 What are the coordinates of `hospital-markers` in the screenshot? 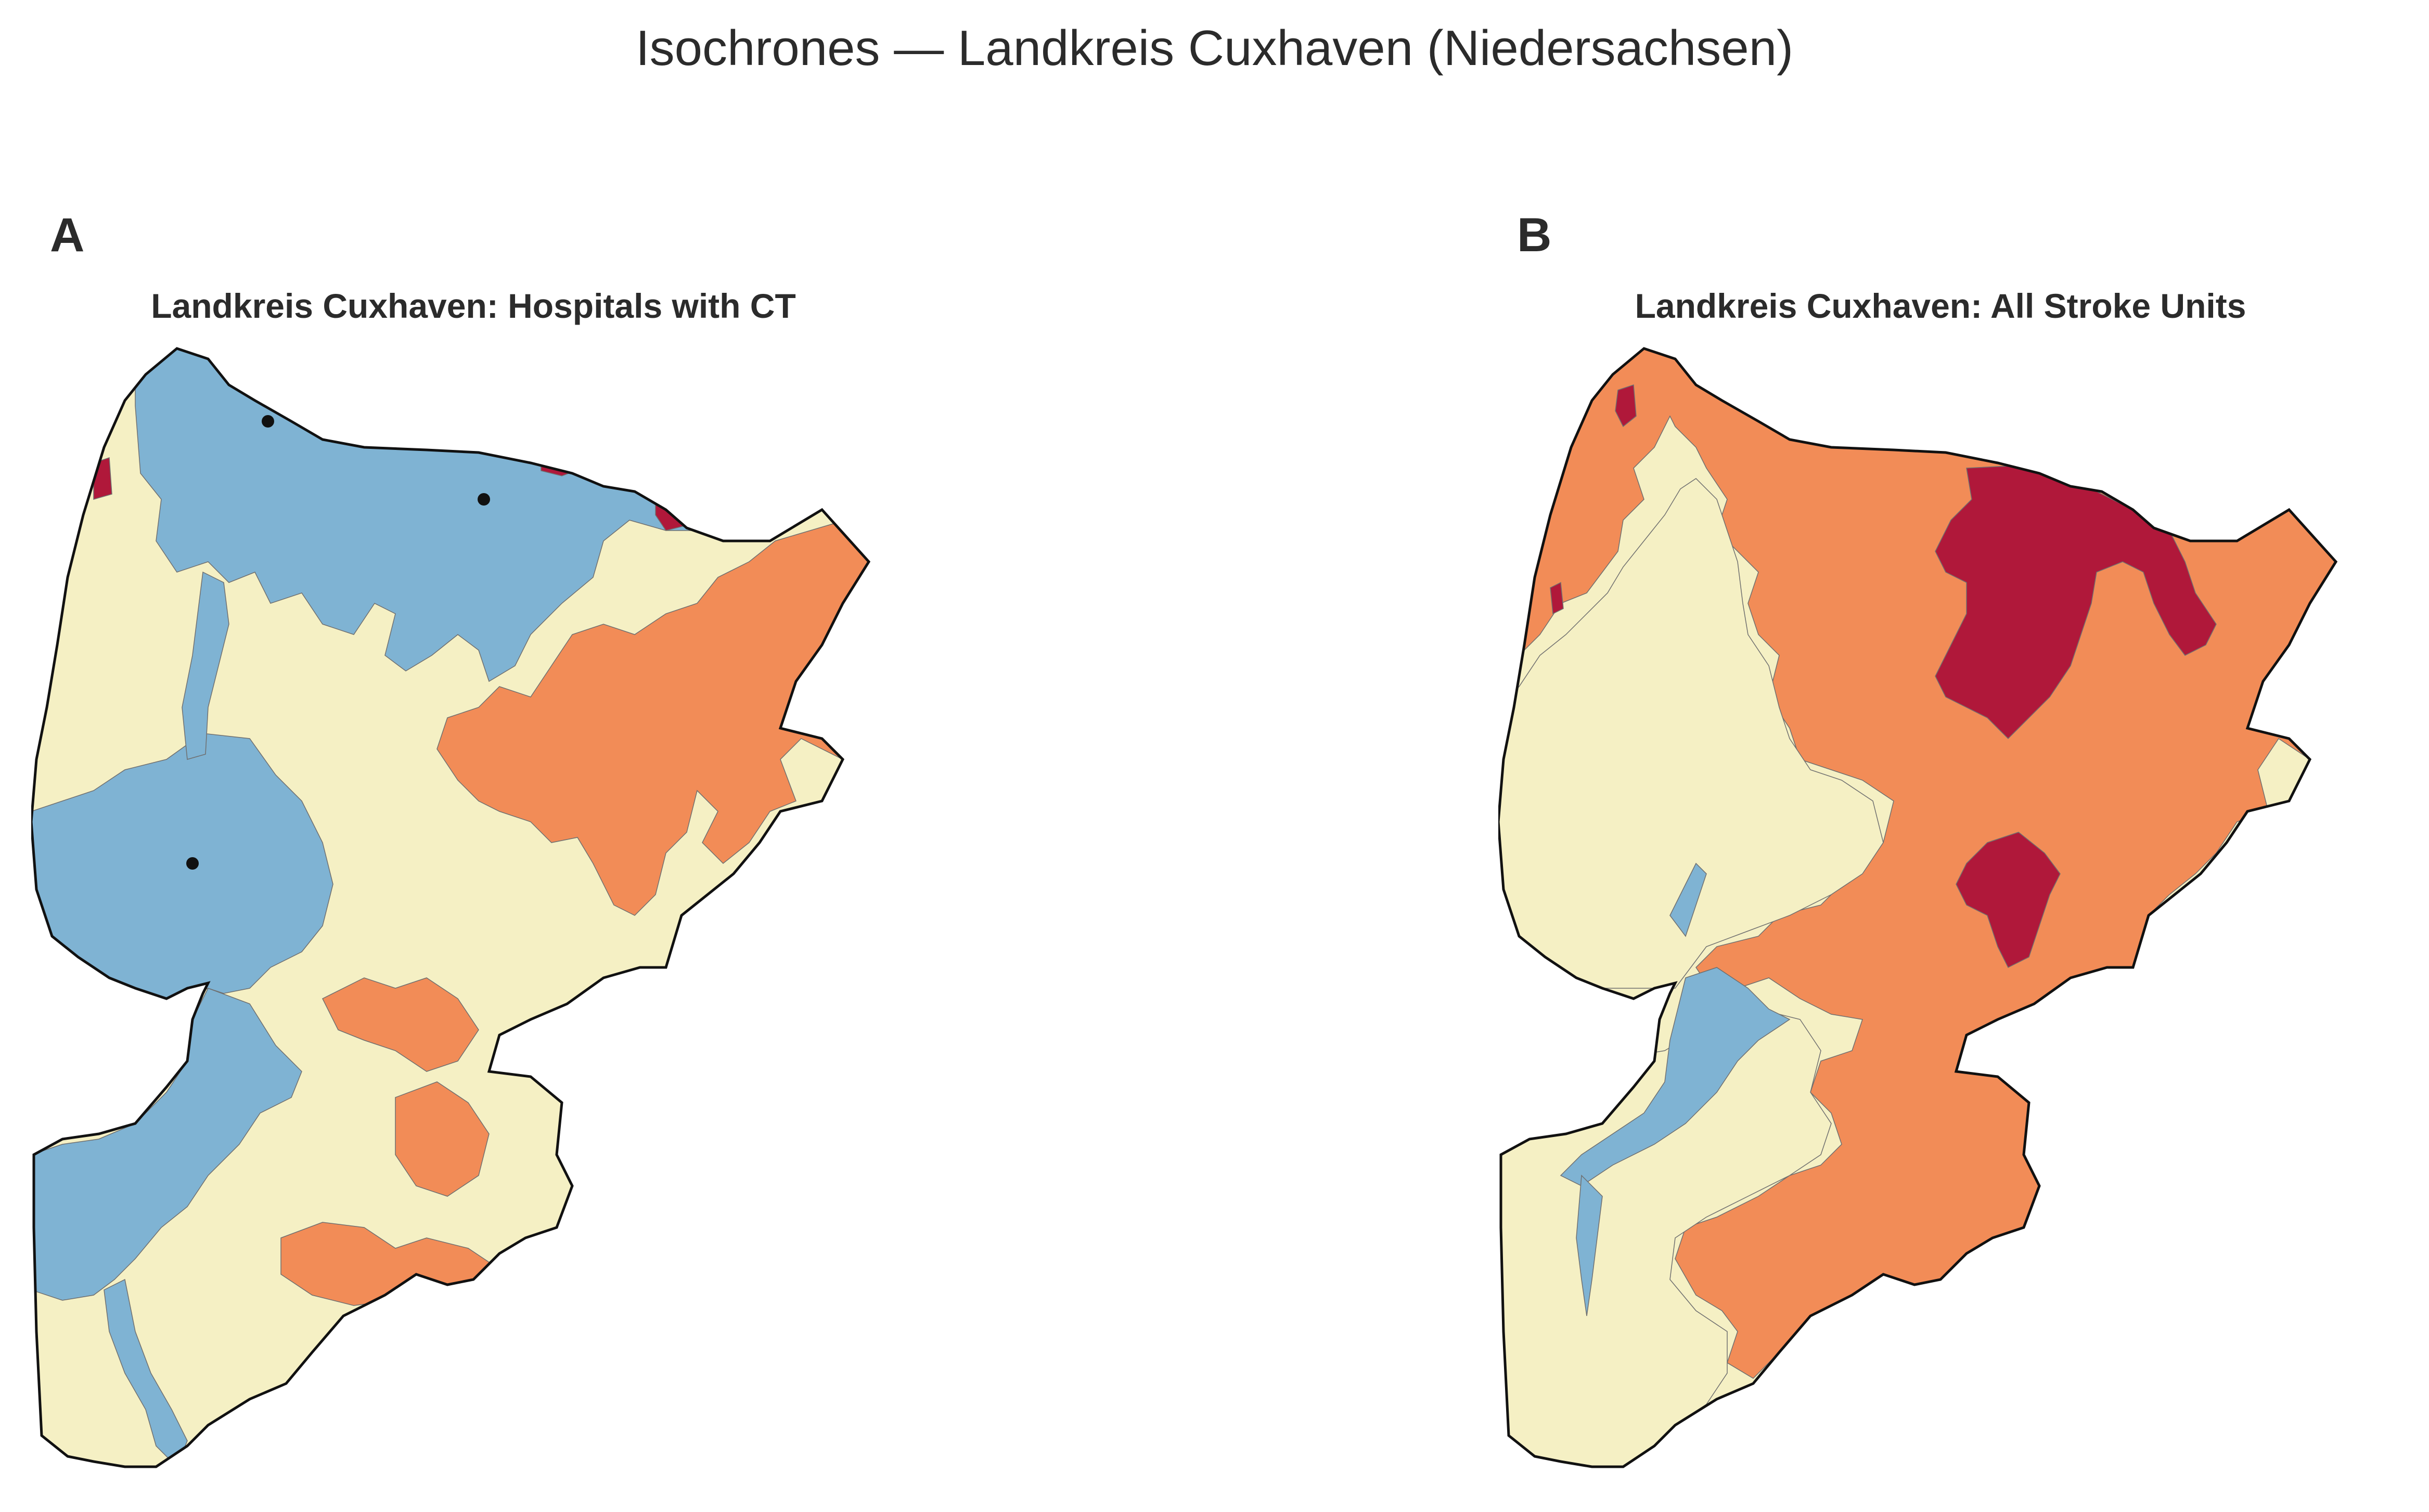 It's located at (338, 642).